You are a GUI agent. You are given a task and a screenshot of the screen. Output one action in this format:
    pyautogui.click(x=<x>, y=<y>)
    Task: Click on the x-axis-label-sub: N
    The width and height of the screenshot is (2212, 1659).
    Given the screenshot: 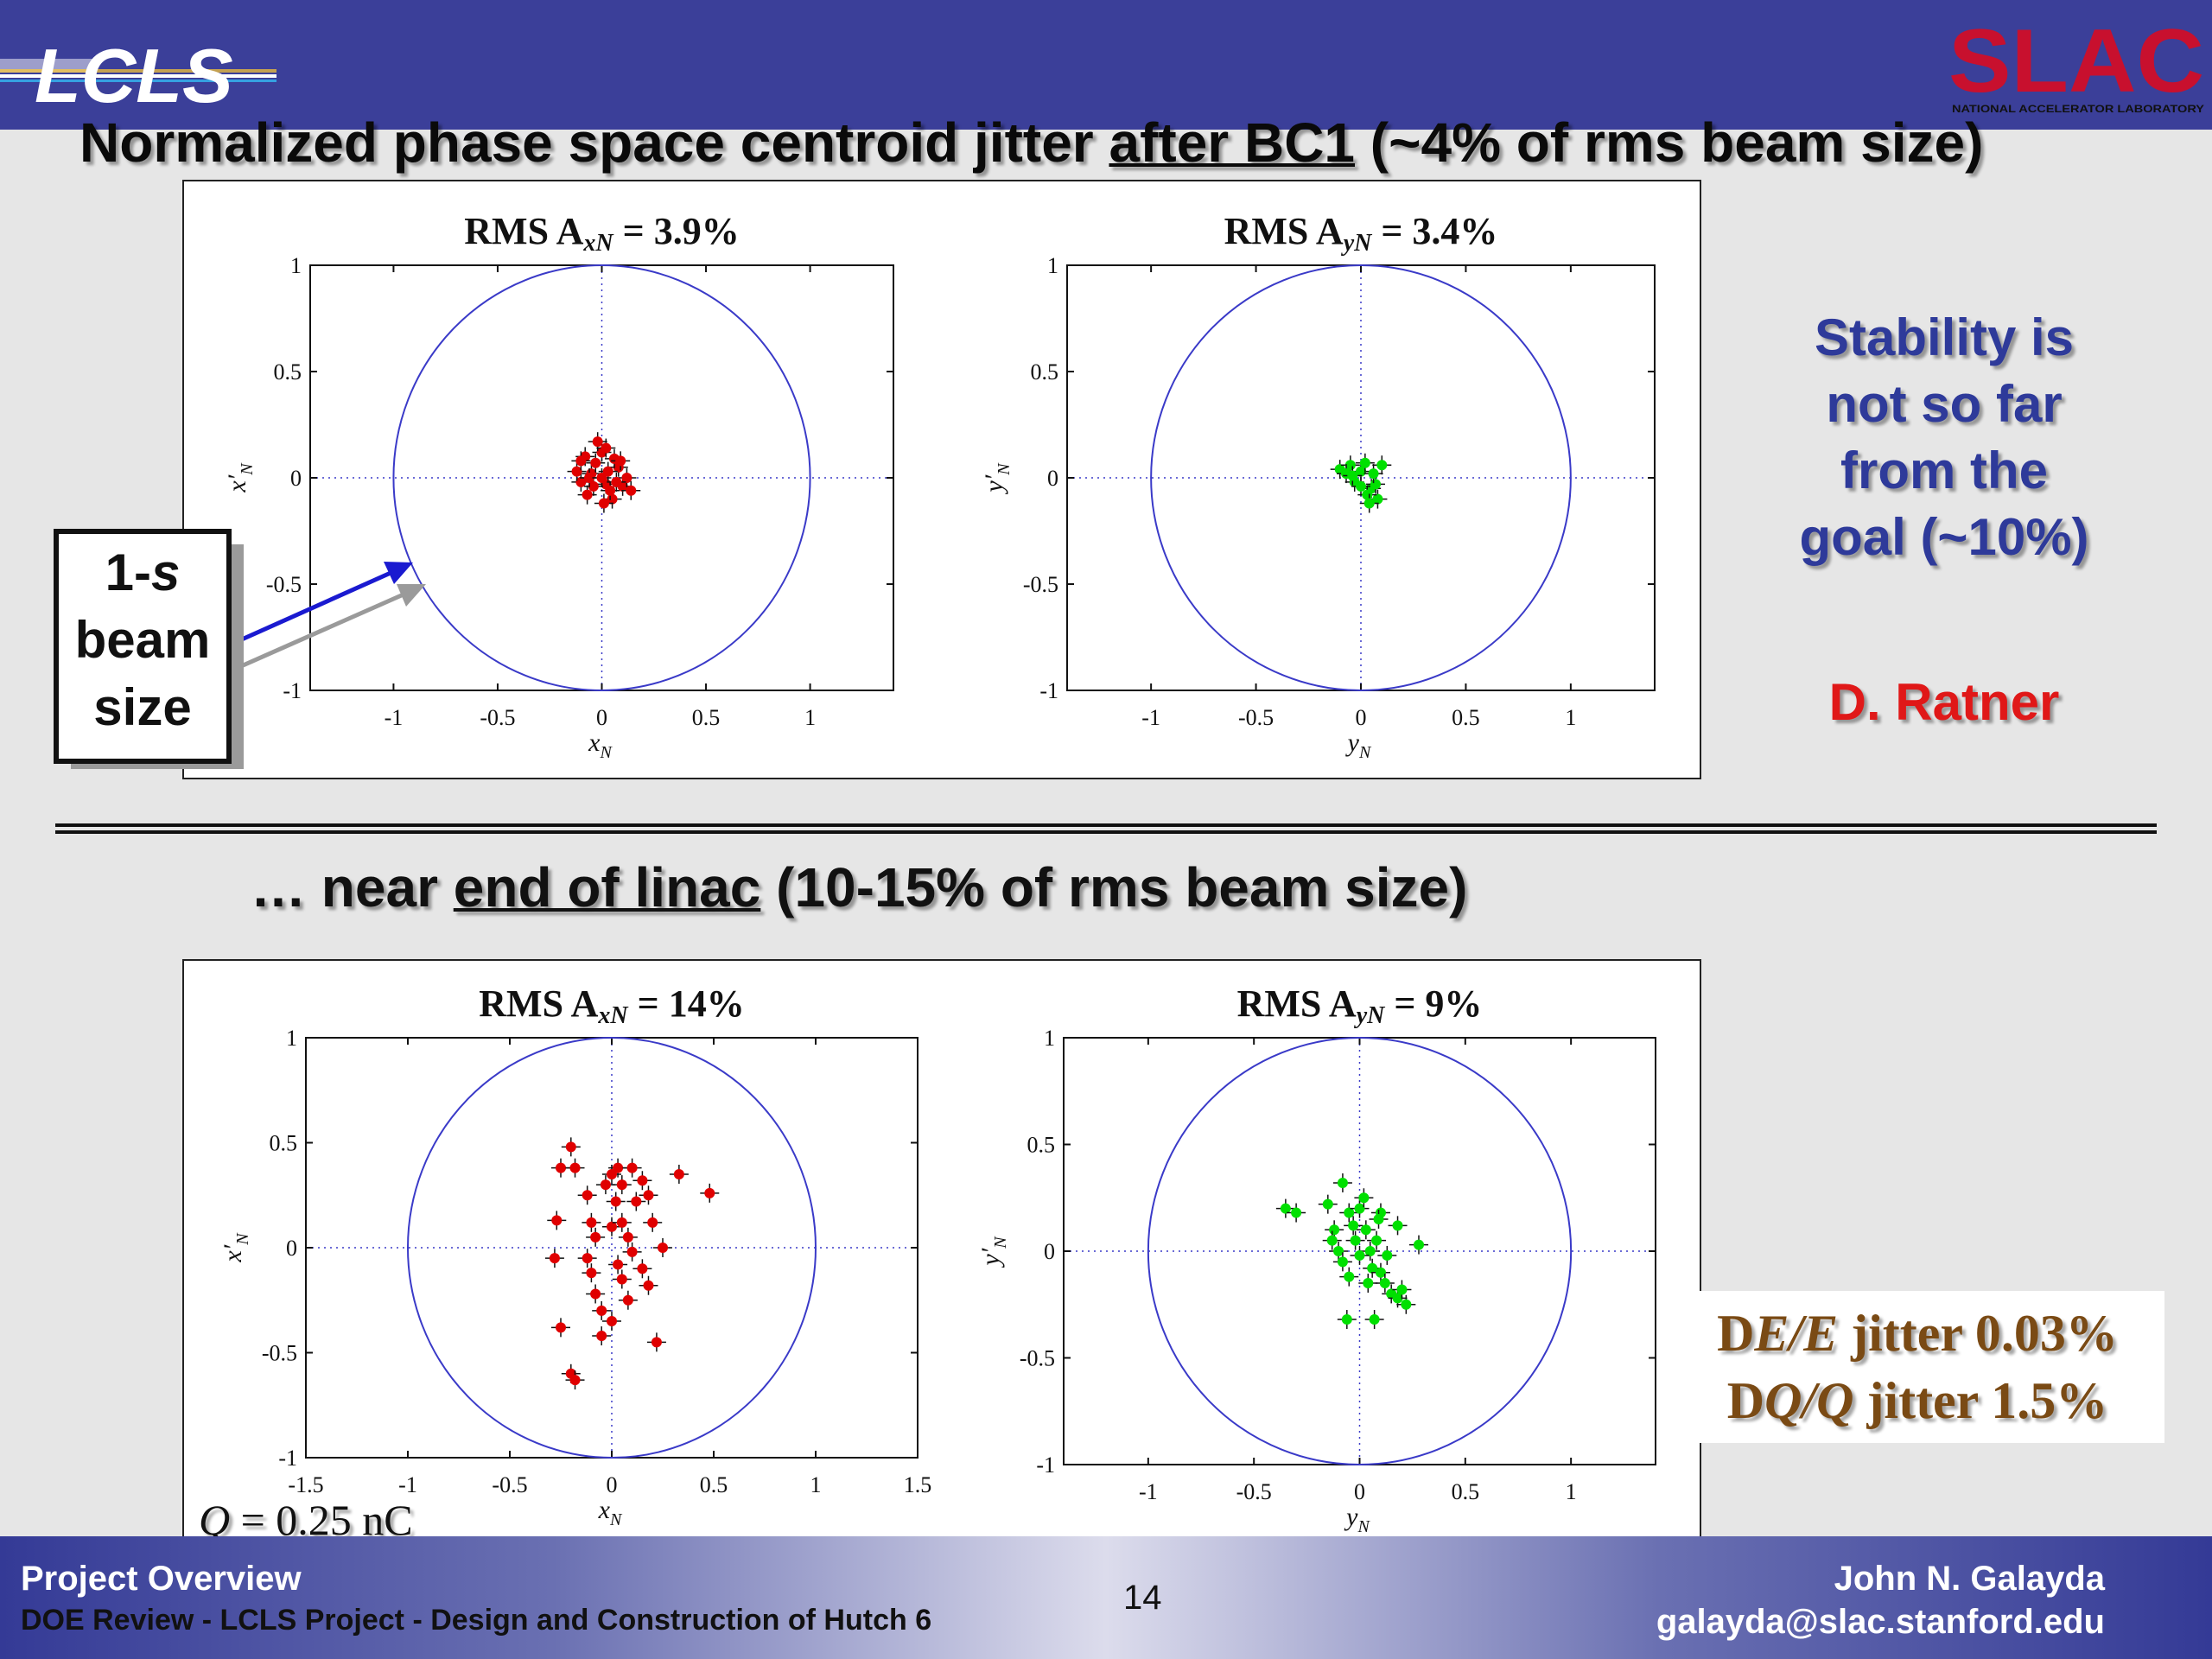 What is the action you would take?
    pyautogui.click(x=616, y=1519)
    